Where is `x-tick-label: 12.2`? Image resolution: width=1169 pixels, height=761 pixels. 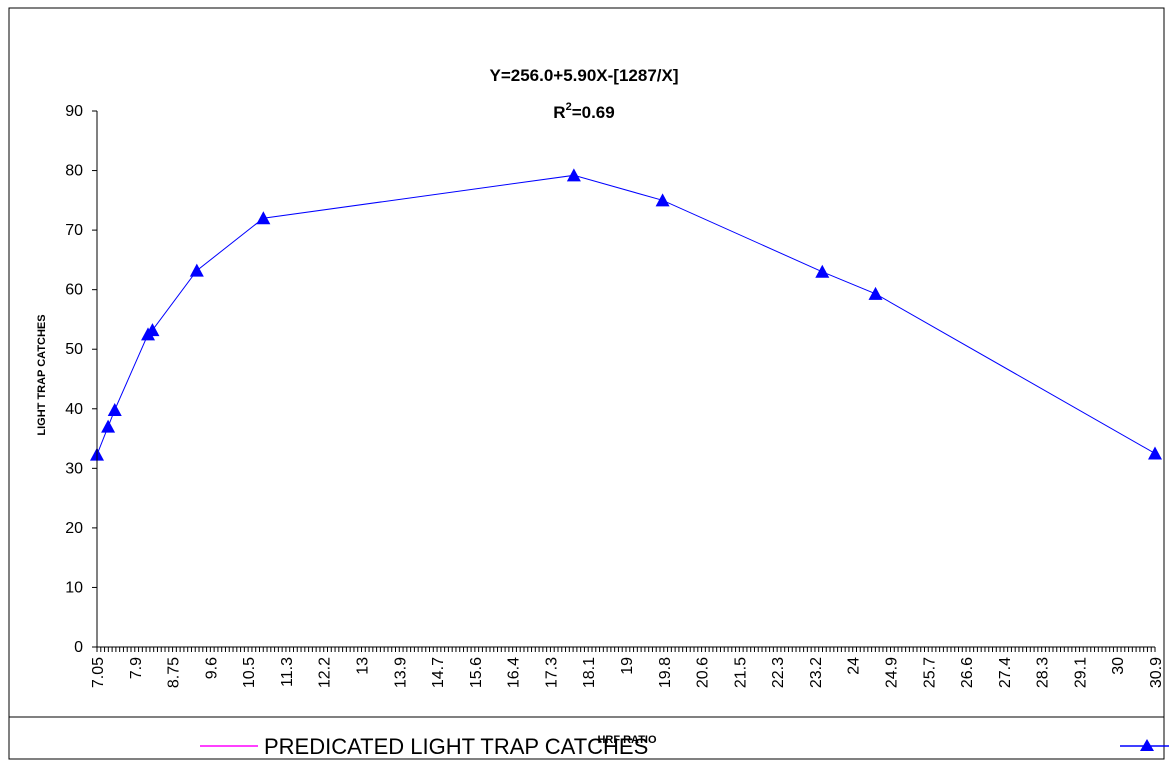
x-tick-label: 12.2 is located at coordinates (325, 672).